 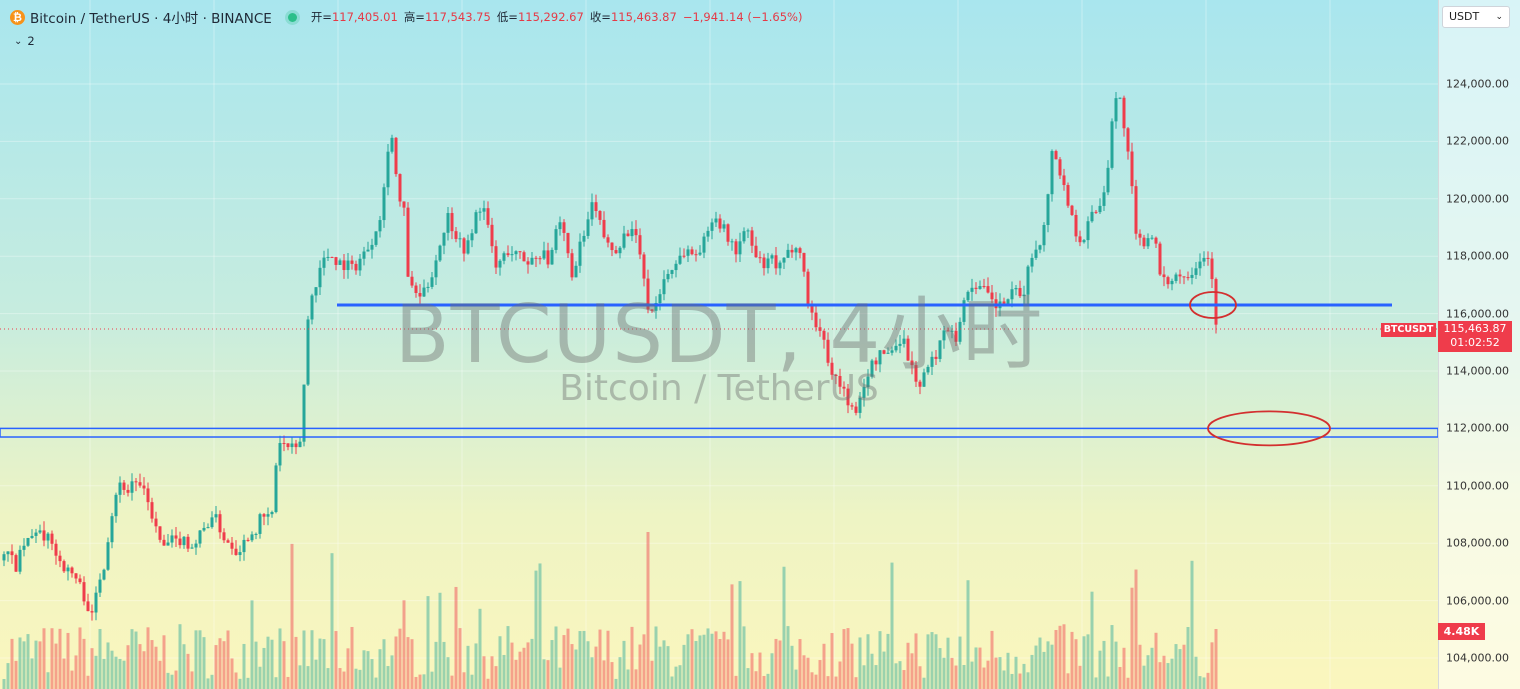 I want to click on indicators-toggle: ⌄ 2, so click(x=24, y=41).